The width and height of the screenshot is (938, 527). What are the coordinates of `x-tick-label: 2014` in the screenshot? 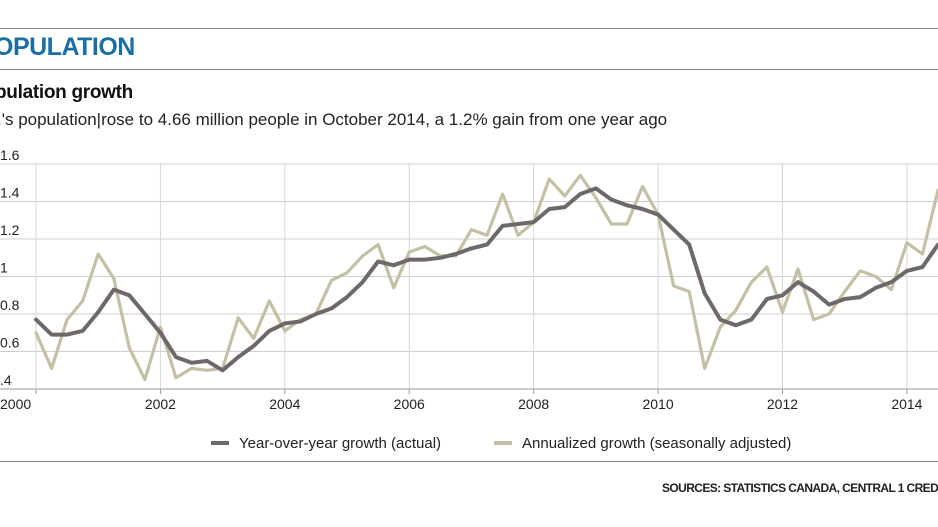 It's located at (906, 404).